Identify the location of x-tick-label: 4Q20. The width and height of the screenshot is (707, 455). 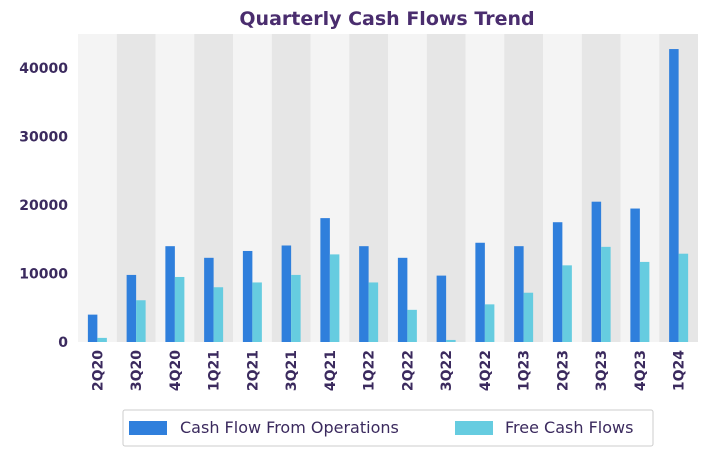
(176, 370).